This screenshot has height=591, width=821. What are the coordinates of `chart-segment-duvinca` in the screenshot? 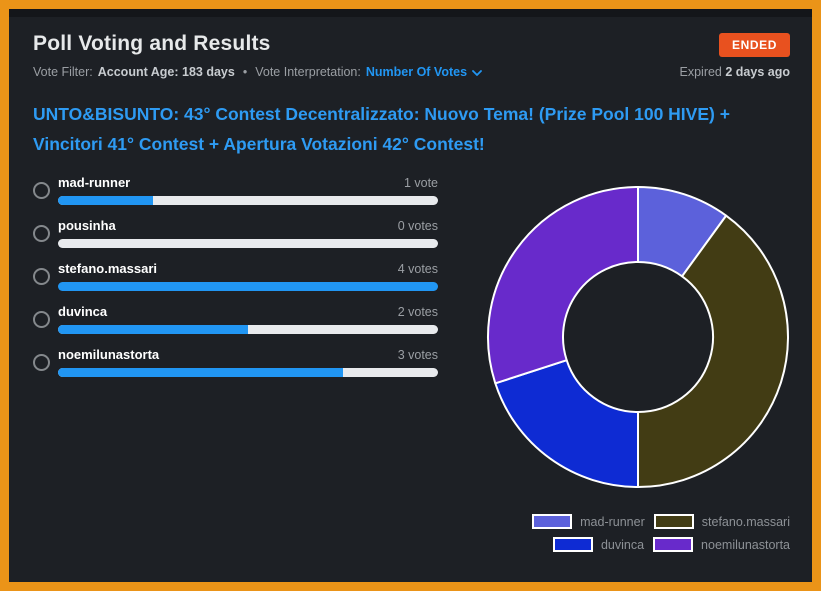 It's located at (566, 423).